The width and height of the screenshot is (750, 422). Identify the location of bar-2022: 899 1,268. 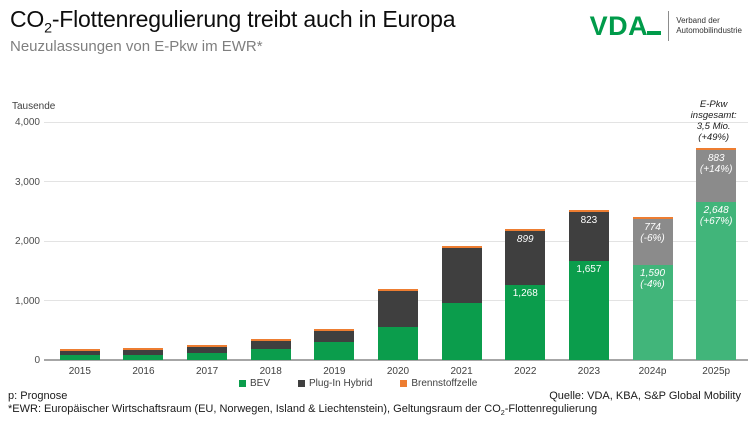
(525, 294).